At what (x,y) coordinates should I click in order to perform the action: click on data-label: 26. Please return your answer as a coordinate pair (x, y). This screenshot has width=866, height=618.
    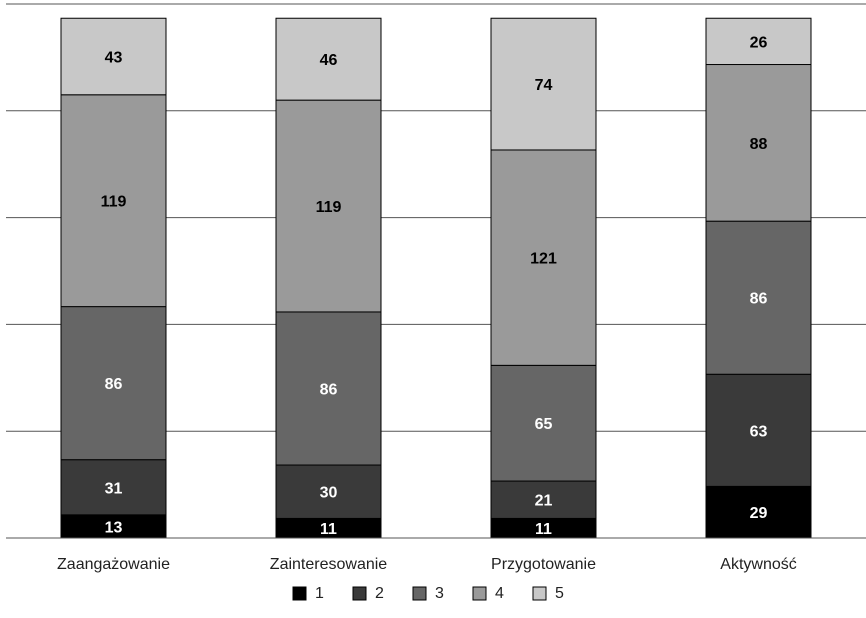
    Looking at the image, I should click on (759, 42).